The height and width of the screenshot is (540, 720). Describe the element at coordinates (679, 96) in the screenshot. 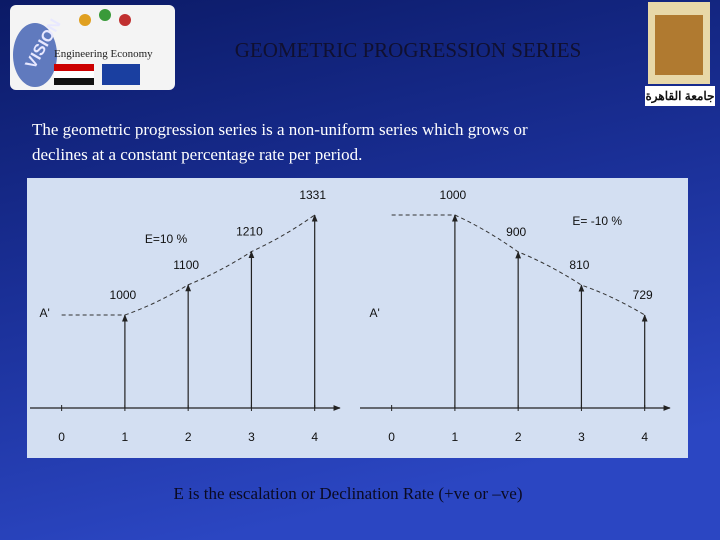

I see `logo-text: جامعة القاهرة` at that location.